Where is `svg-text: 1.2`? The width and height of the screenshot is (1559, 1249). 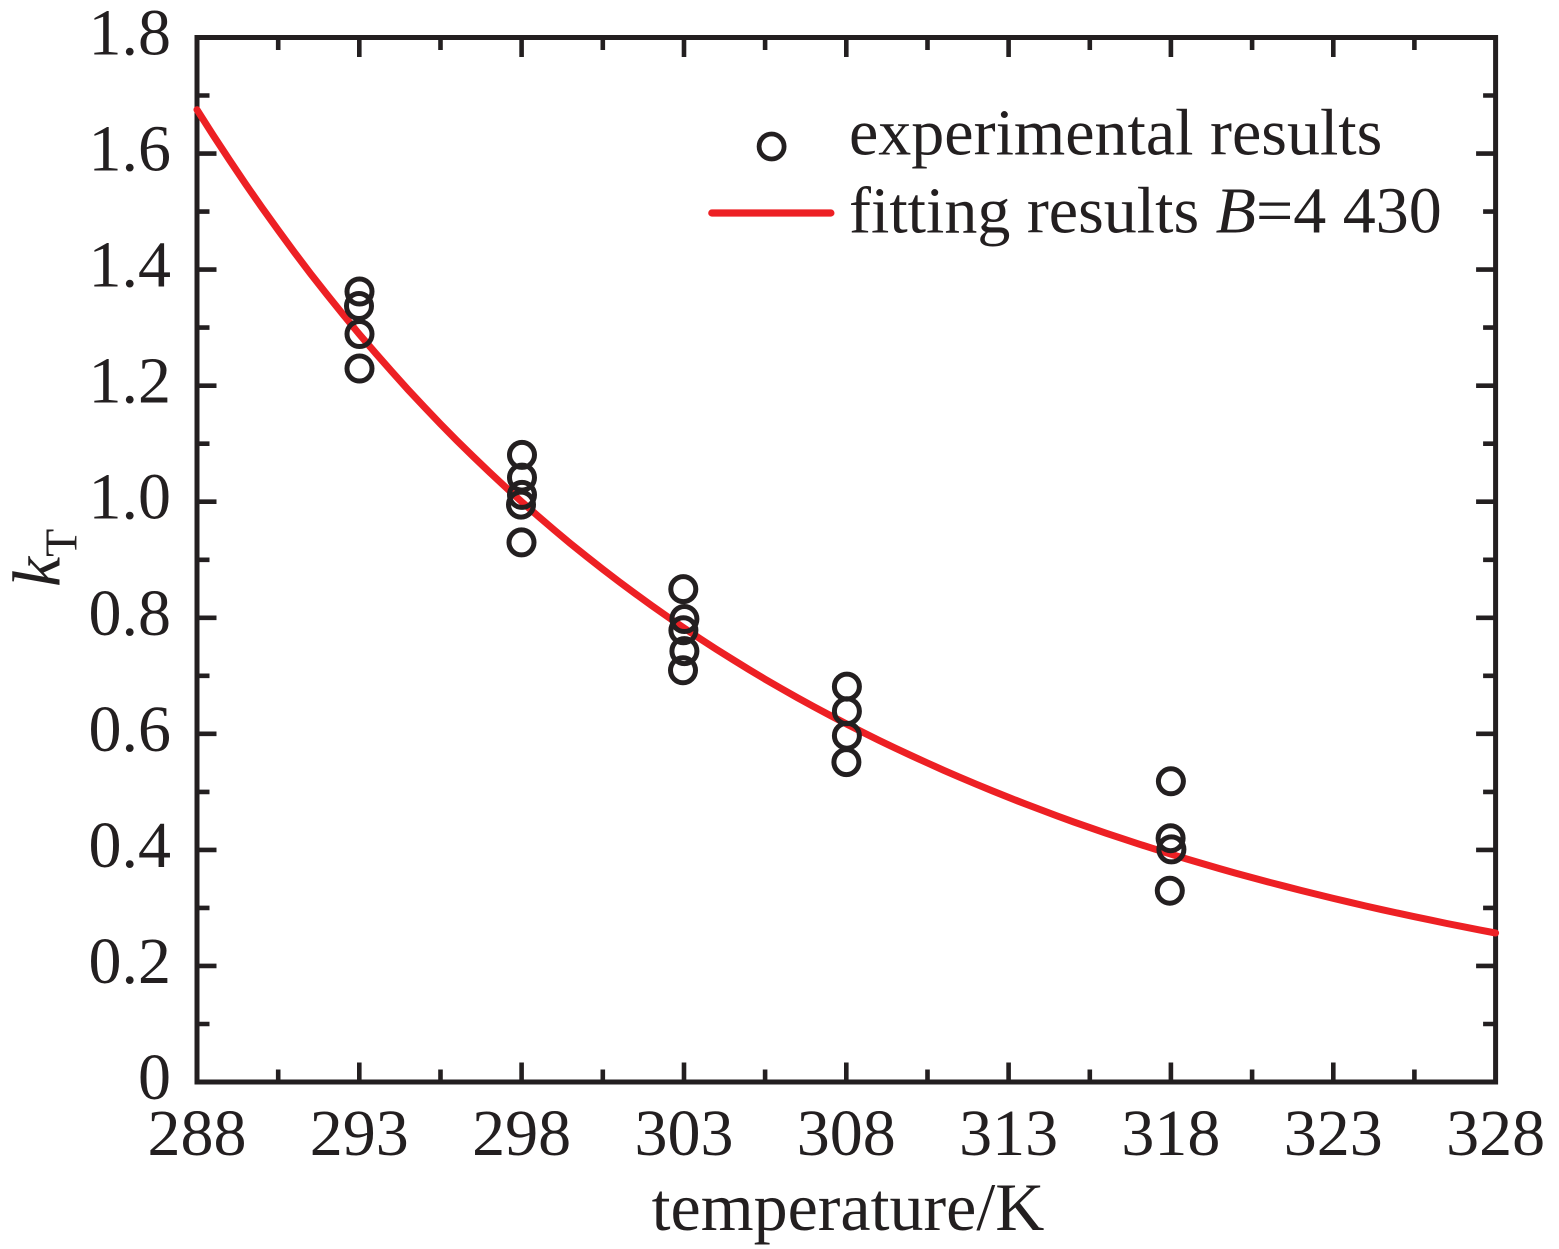 svg-text: 1.2 is located at coordinates (130, 381).